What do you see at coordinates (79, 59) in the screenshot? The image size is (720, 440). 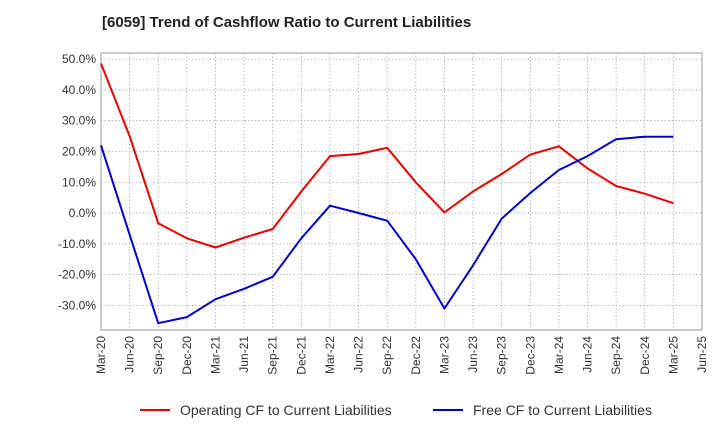 I see `y-tick-label: 50.0%` at bounding box center [79, 59].